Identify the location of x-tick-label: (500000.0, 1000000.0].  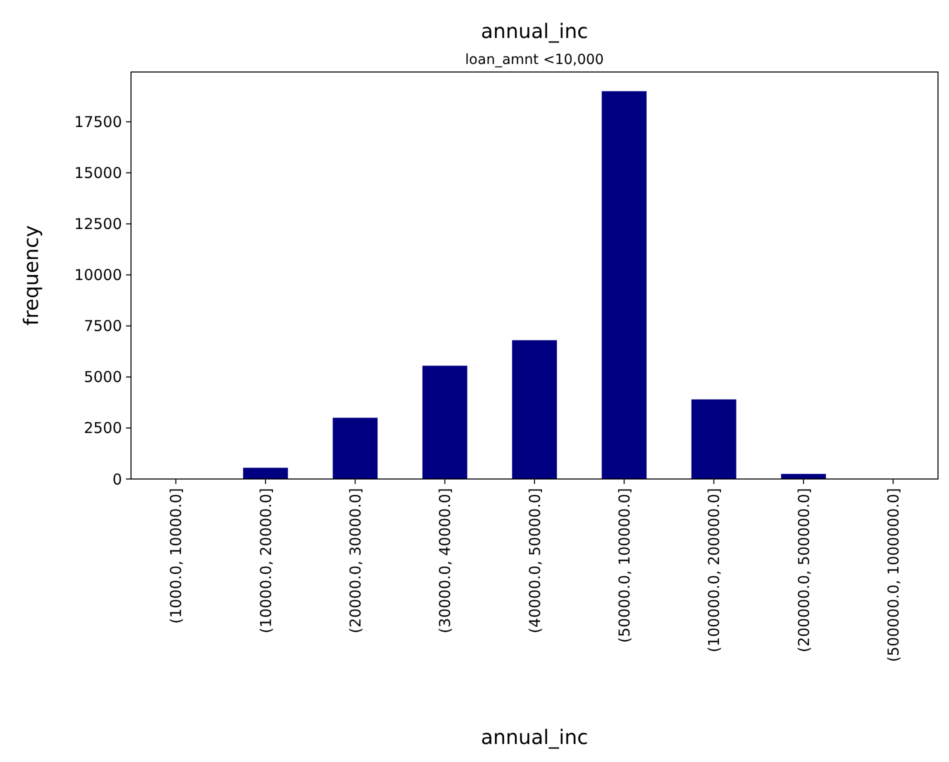
(893, 575).